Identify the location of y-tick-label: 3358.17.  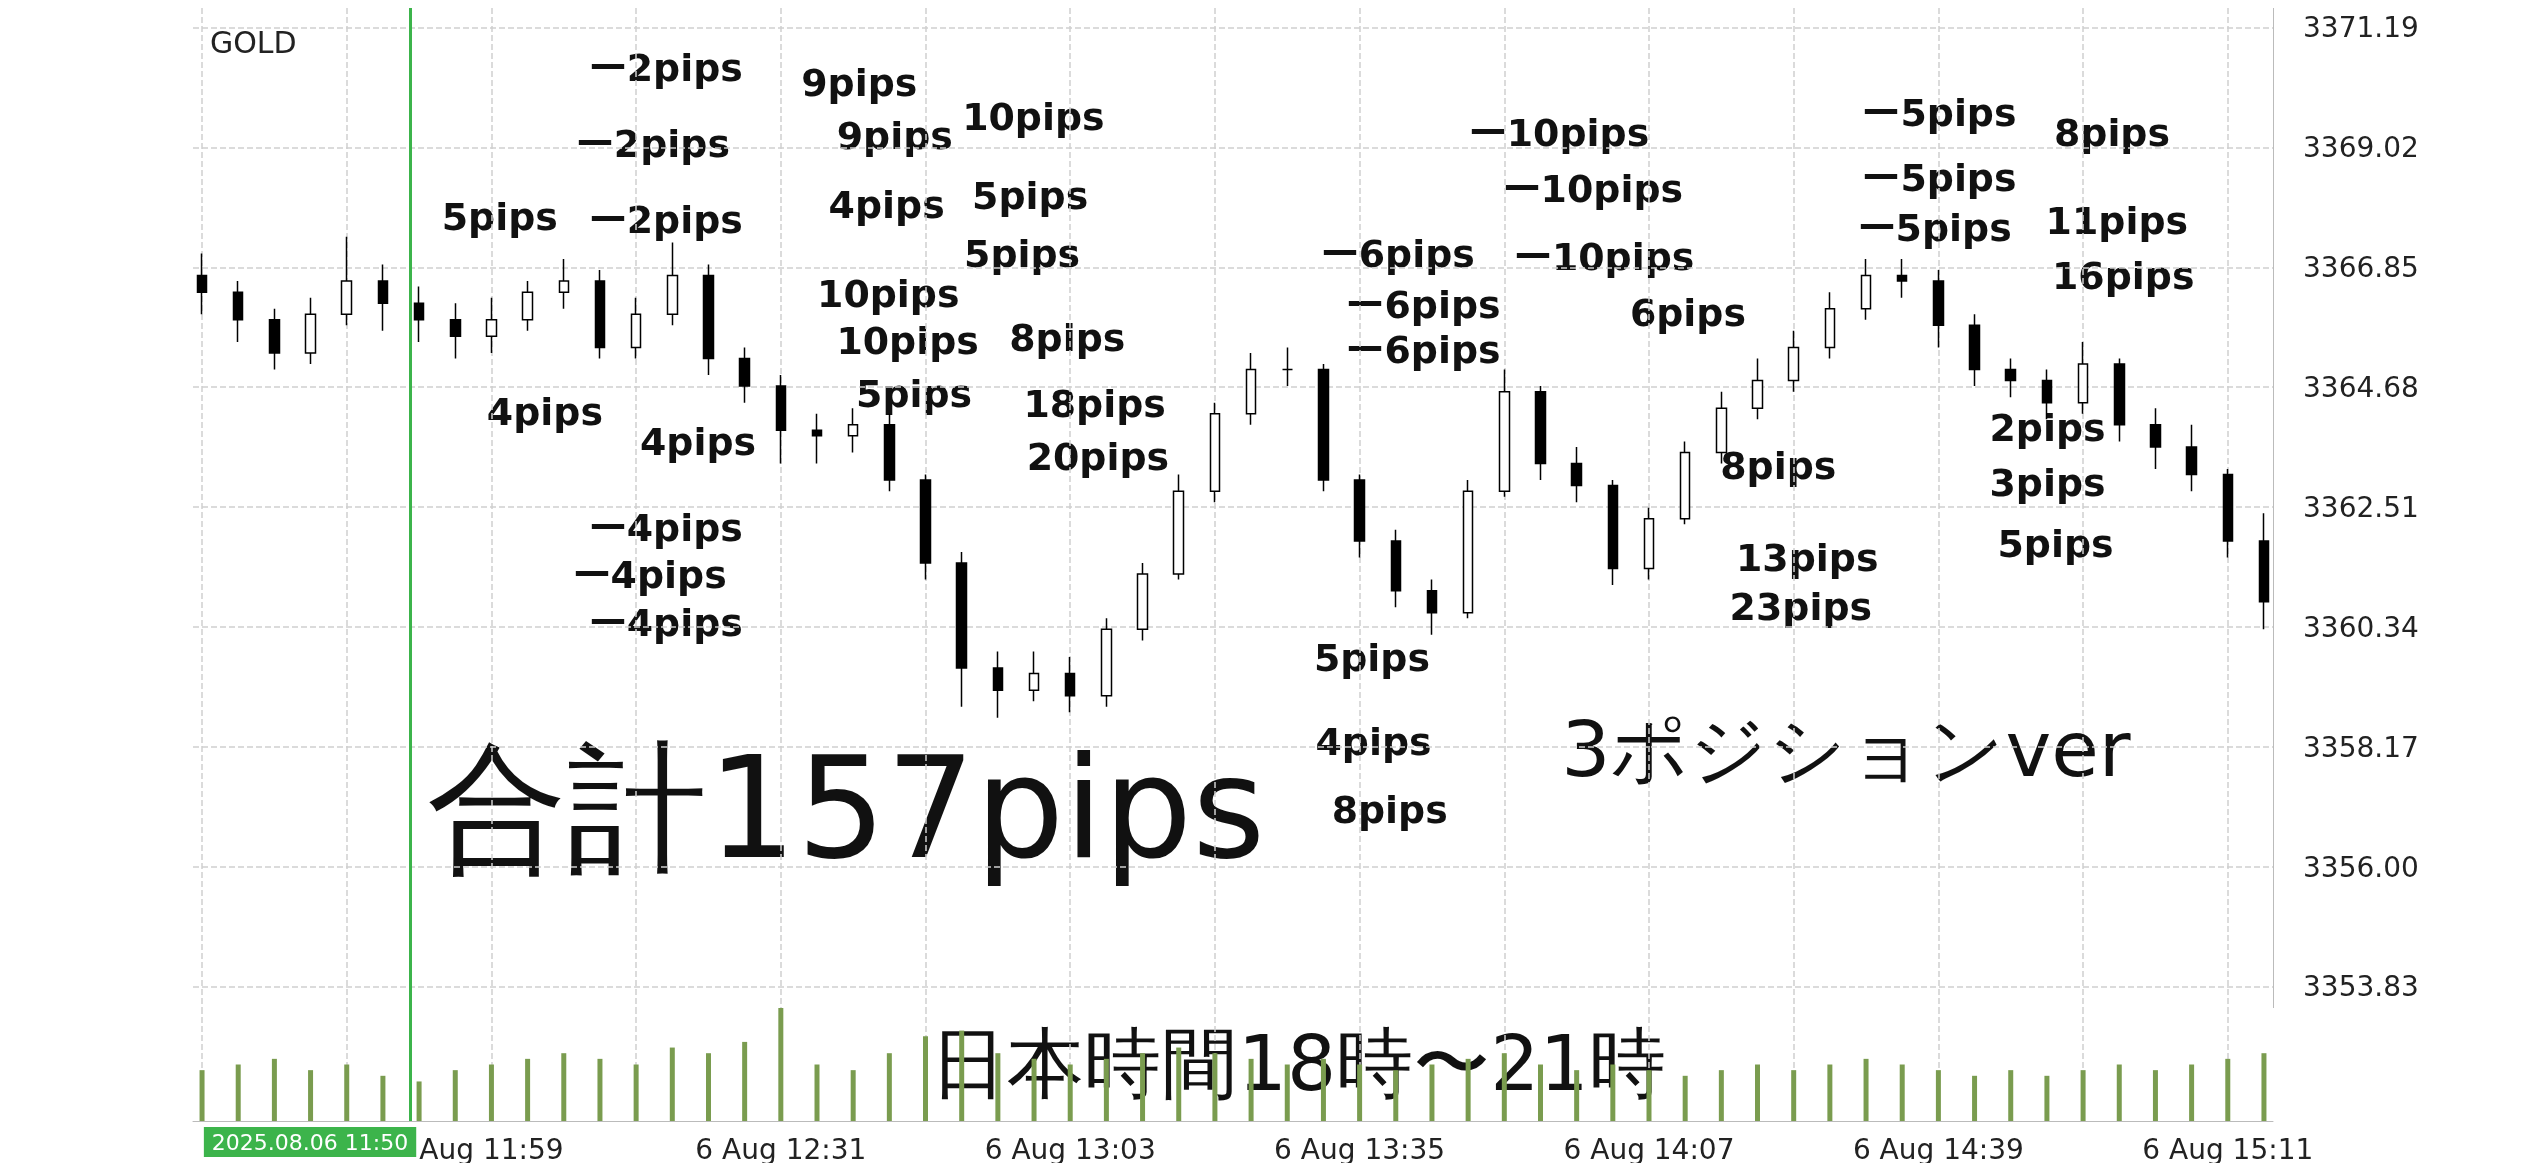
(2361, 747).